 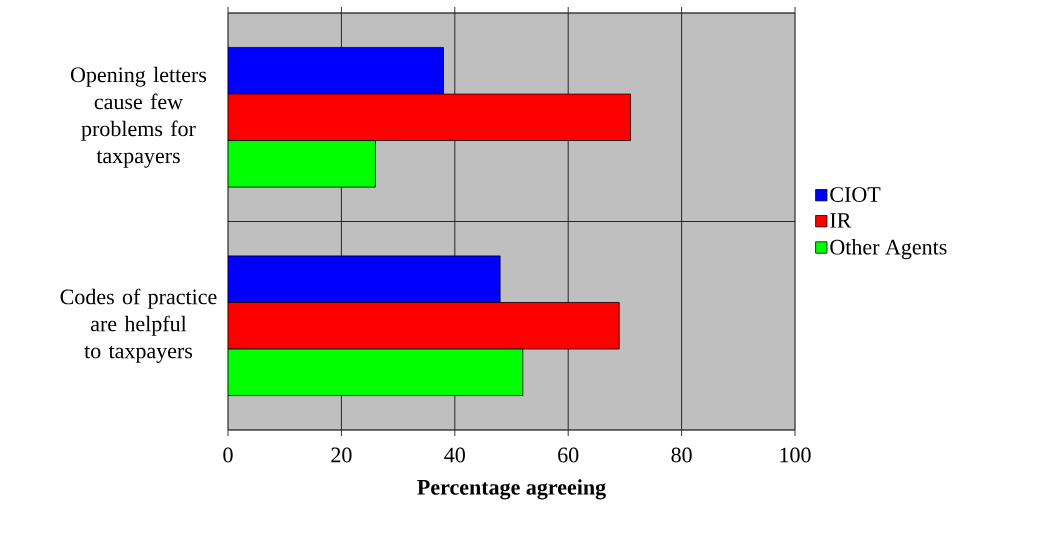 I want to click on legend-label: Other Agents, so click(x=888, y=249).